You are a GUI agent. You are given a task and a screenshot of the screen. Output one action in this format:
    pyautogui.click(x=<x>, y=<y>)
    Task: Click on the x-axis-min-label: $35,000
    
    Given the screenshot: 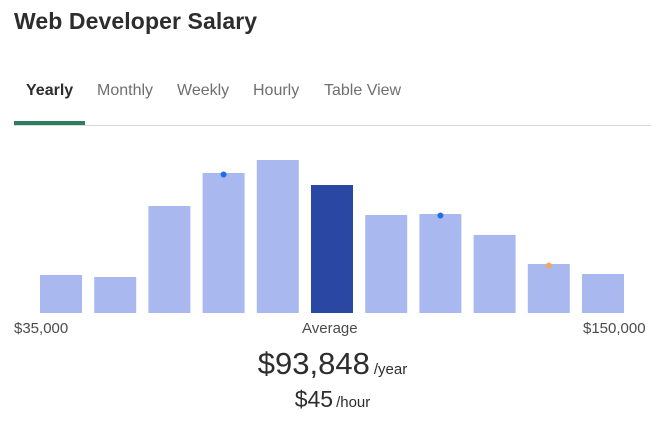 What is the action you would take?
    pyautogui.click(x=41, y=328)
    